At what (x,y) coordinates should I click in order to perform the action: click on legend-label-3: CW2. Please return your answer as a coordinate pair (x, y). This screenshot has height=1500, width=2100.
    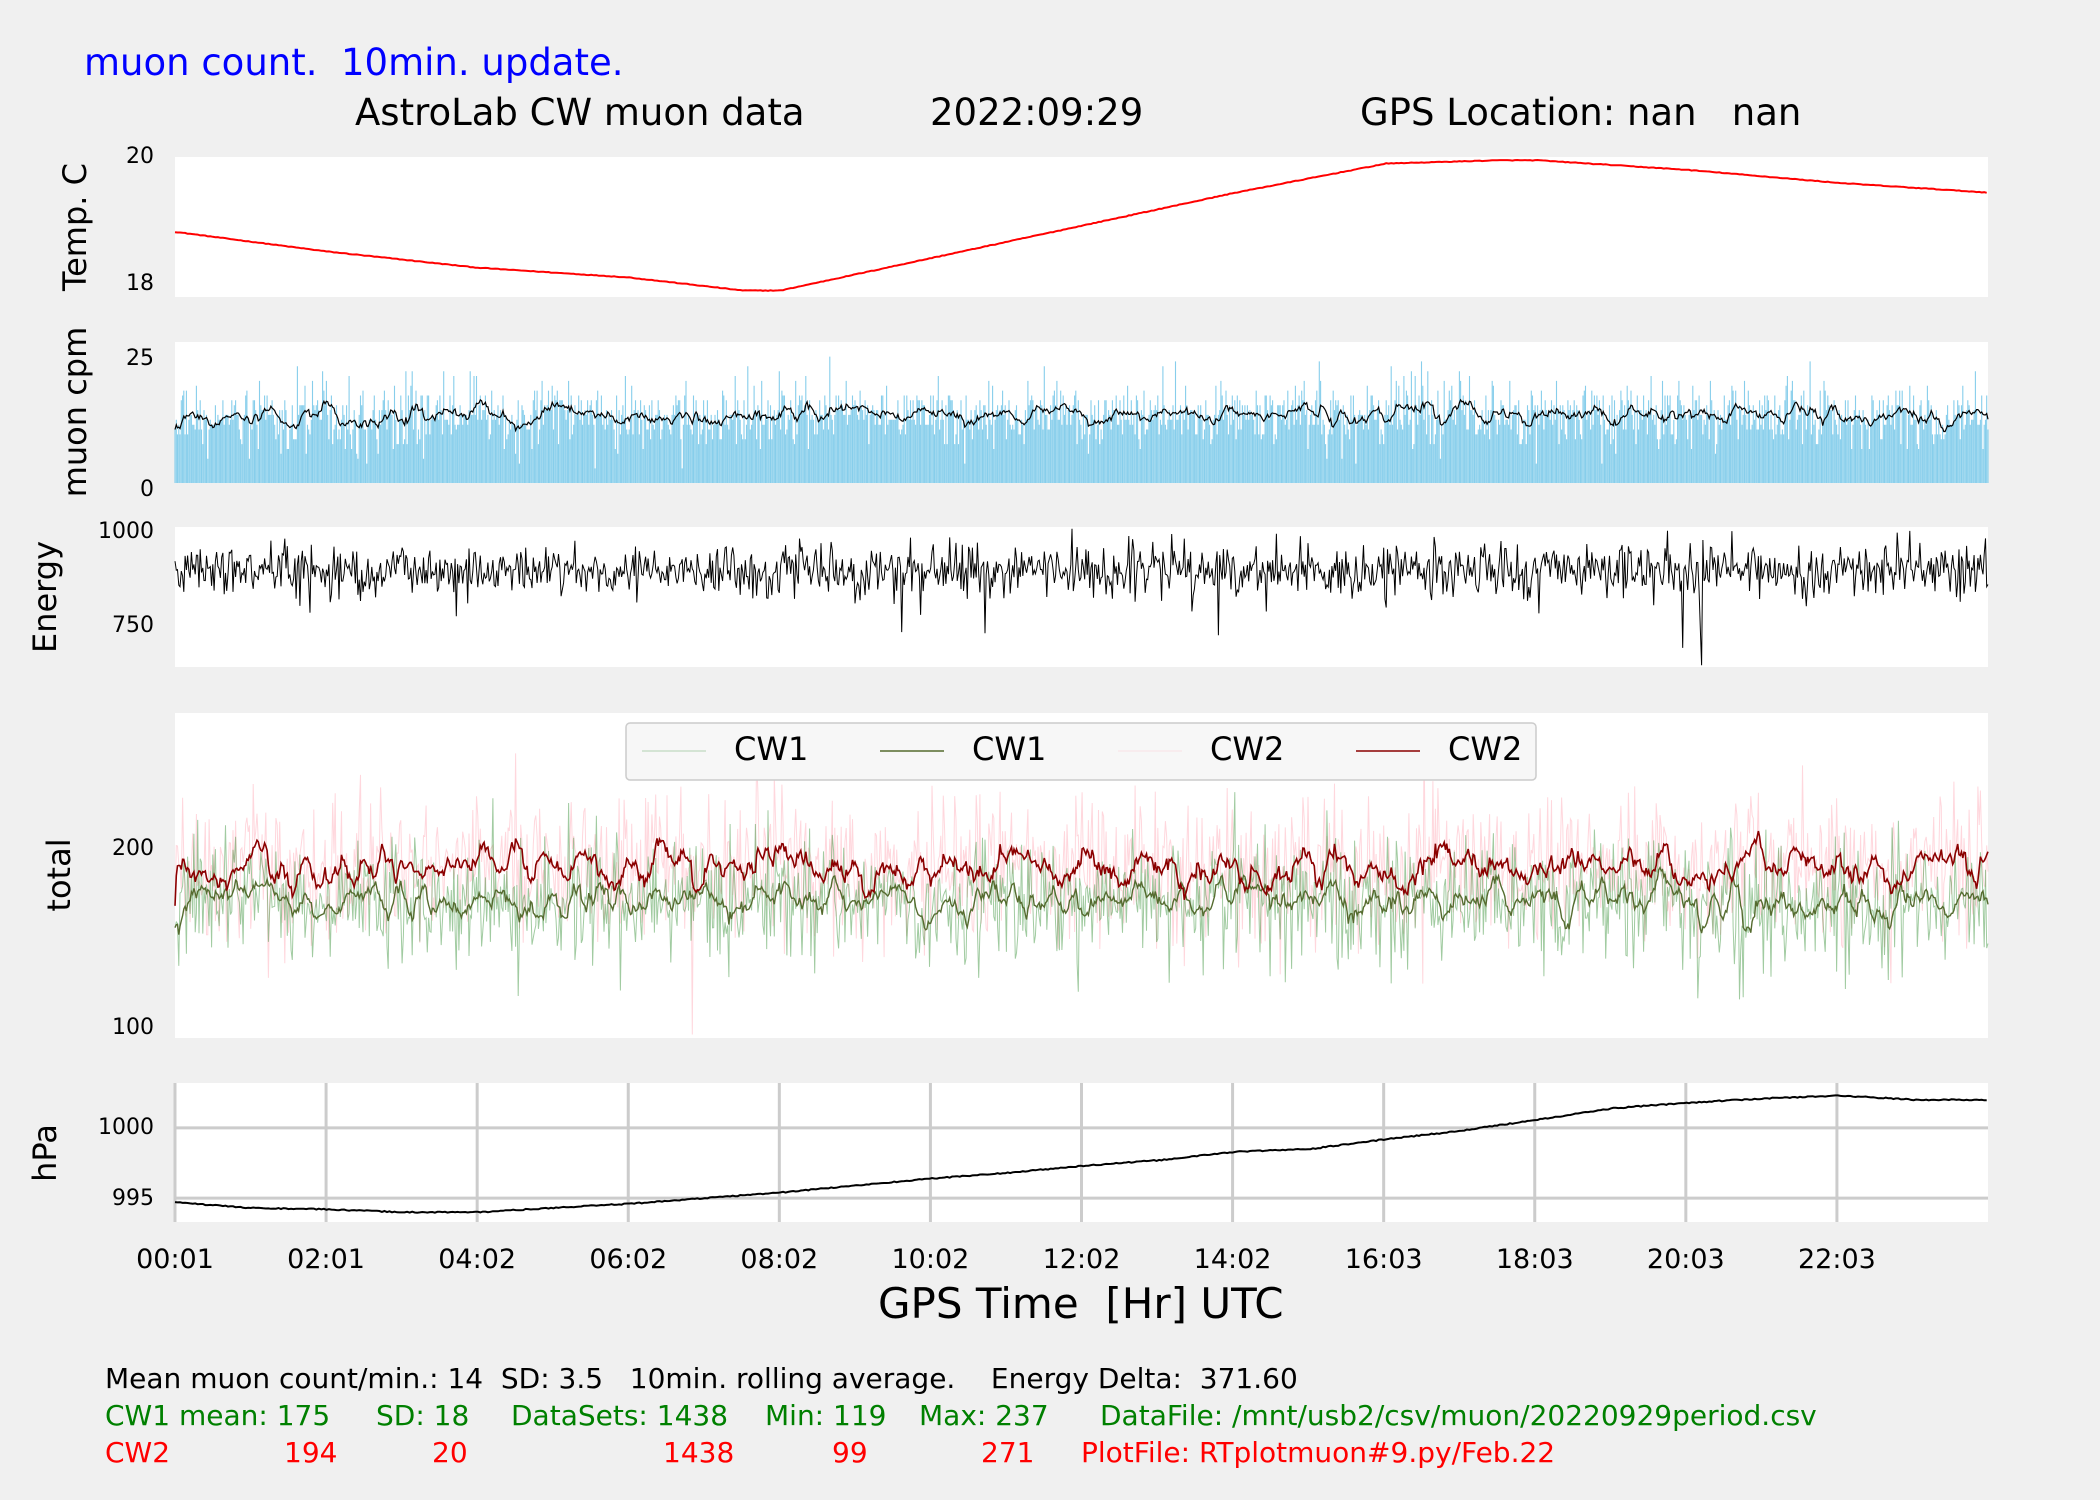
    Looking at the image, I should click on (1247, 749).